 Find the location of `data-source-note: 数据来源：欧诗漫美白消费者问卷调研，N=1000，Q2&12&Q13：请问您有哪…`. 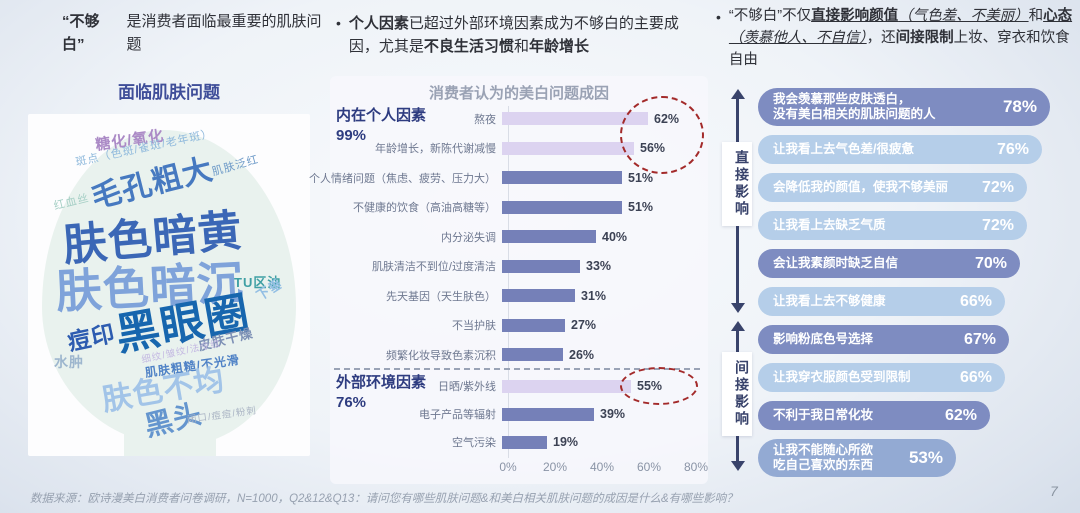

data-source-note: 数据来源：欧诗漫美白消费者问卷调研，N=1000，Q2&12&Q13：请问您有哪… is located at coordinates (384, 499).